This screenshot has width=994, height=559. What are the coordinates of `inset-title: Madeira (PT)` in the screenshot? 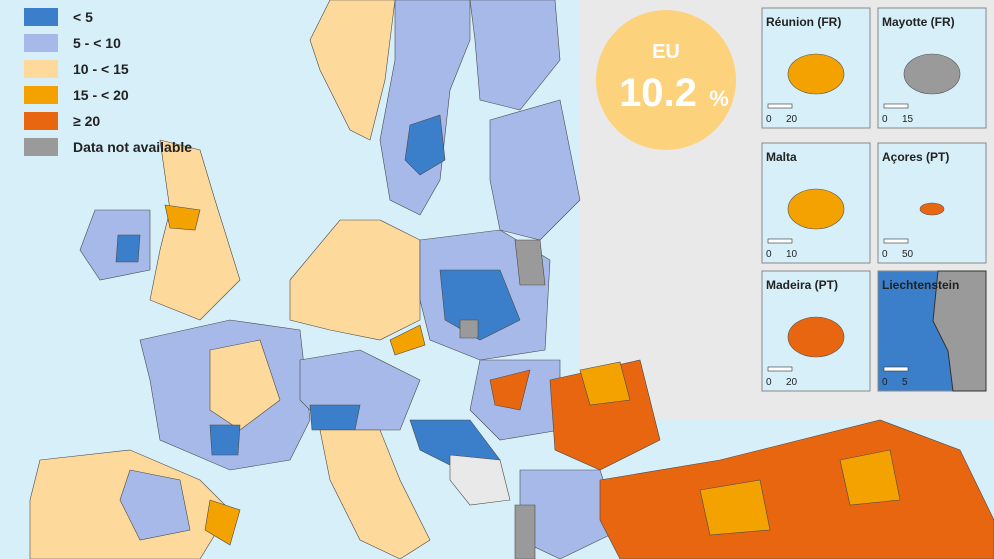 It's located at (802, 285).